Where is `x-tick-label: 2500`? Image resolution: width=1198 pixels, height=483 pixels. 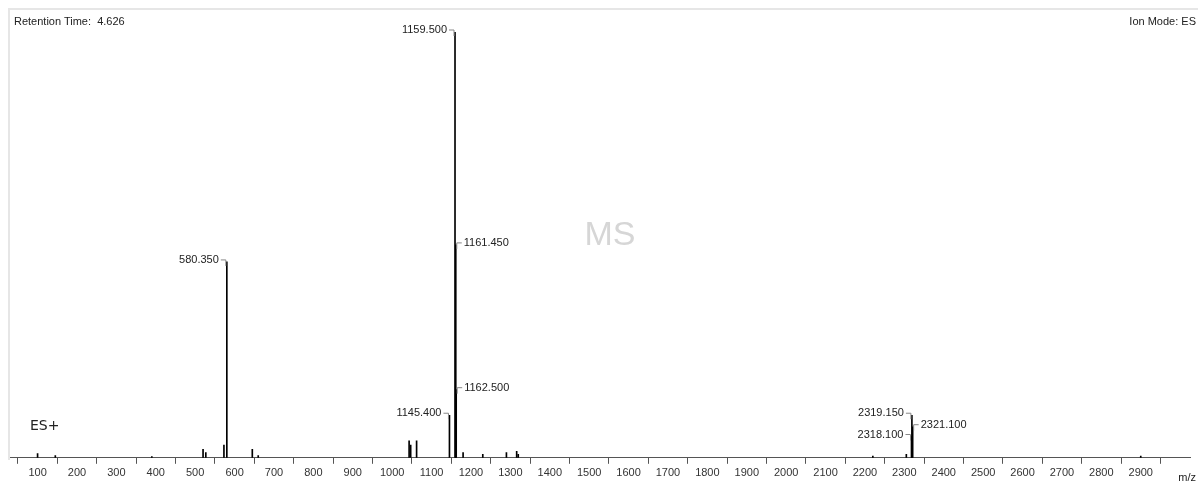
x-tick-label: 2500 is located at coordinates (983, 472).